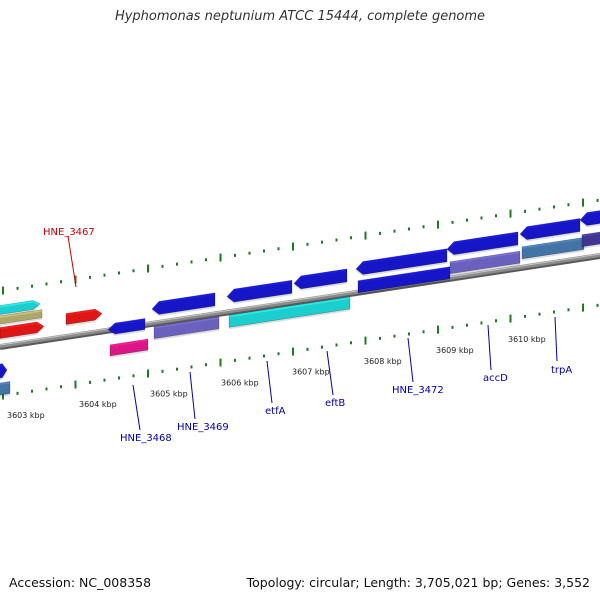  I want to click on gene-trpA-shade, so click(550, 231).